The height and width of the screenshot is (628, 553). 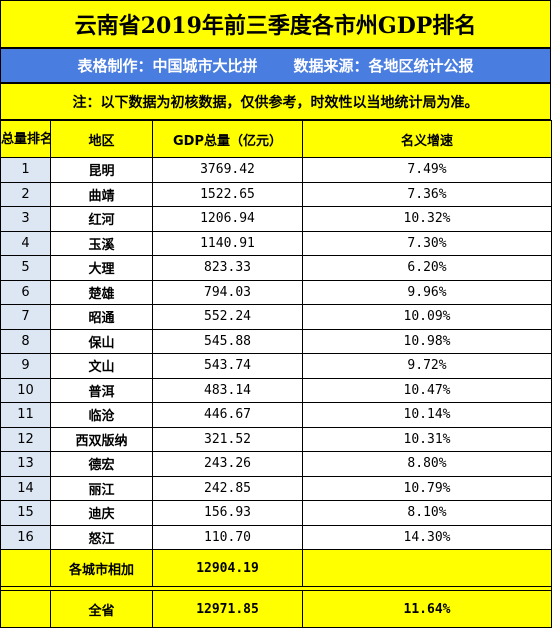 I want to click on sum-cities-label: 各城市相加, so click(x=101, y=568).